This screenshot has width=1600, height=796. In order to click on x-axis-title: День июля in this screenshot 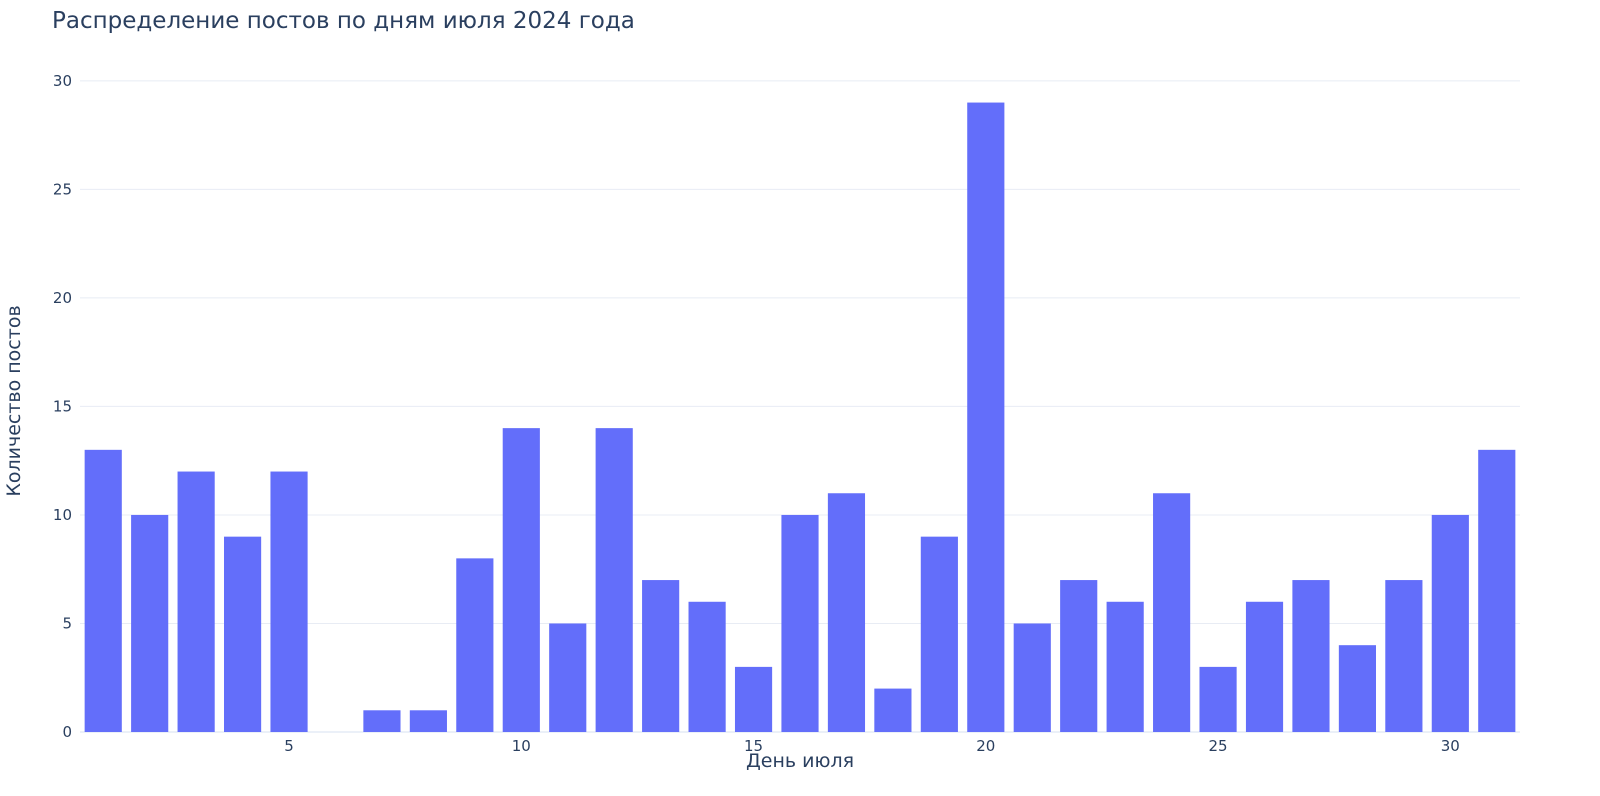, I will do `click(800, 761)`.